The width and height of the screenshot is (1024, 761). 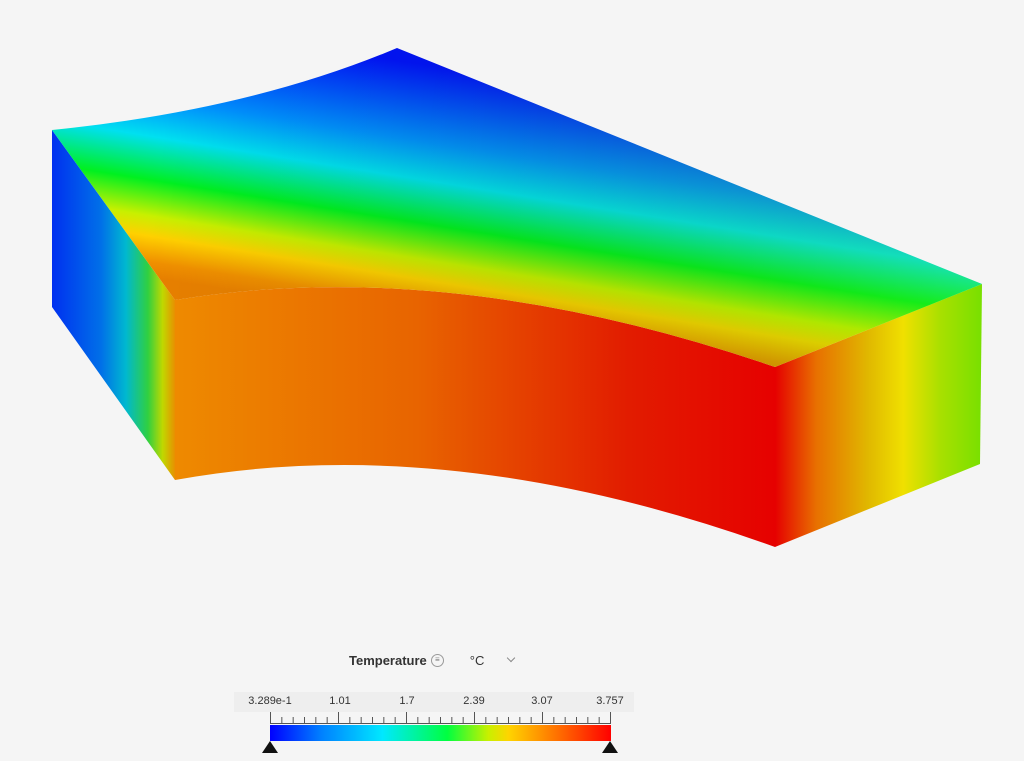 What do you see at coordinates (440, 733) in the screenshot?
I see `color-scale-bar` at bounding box center [440, 733].